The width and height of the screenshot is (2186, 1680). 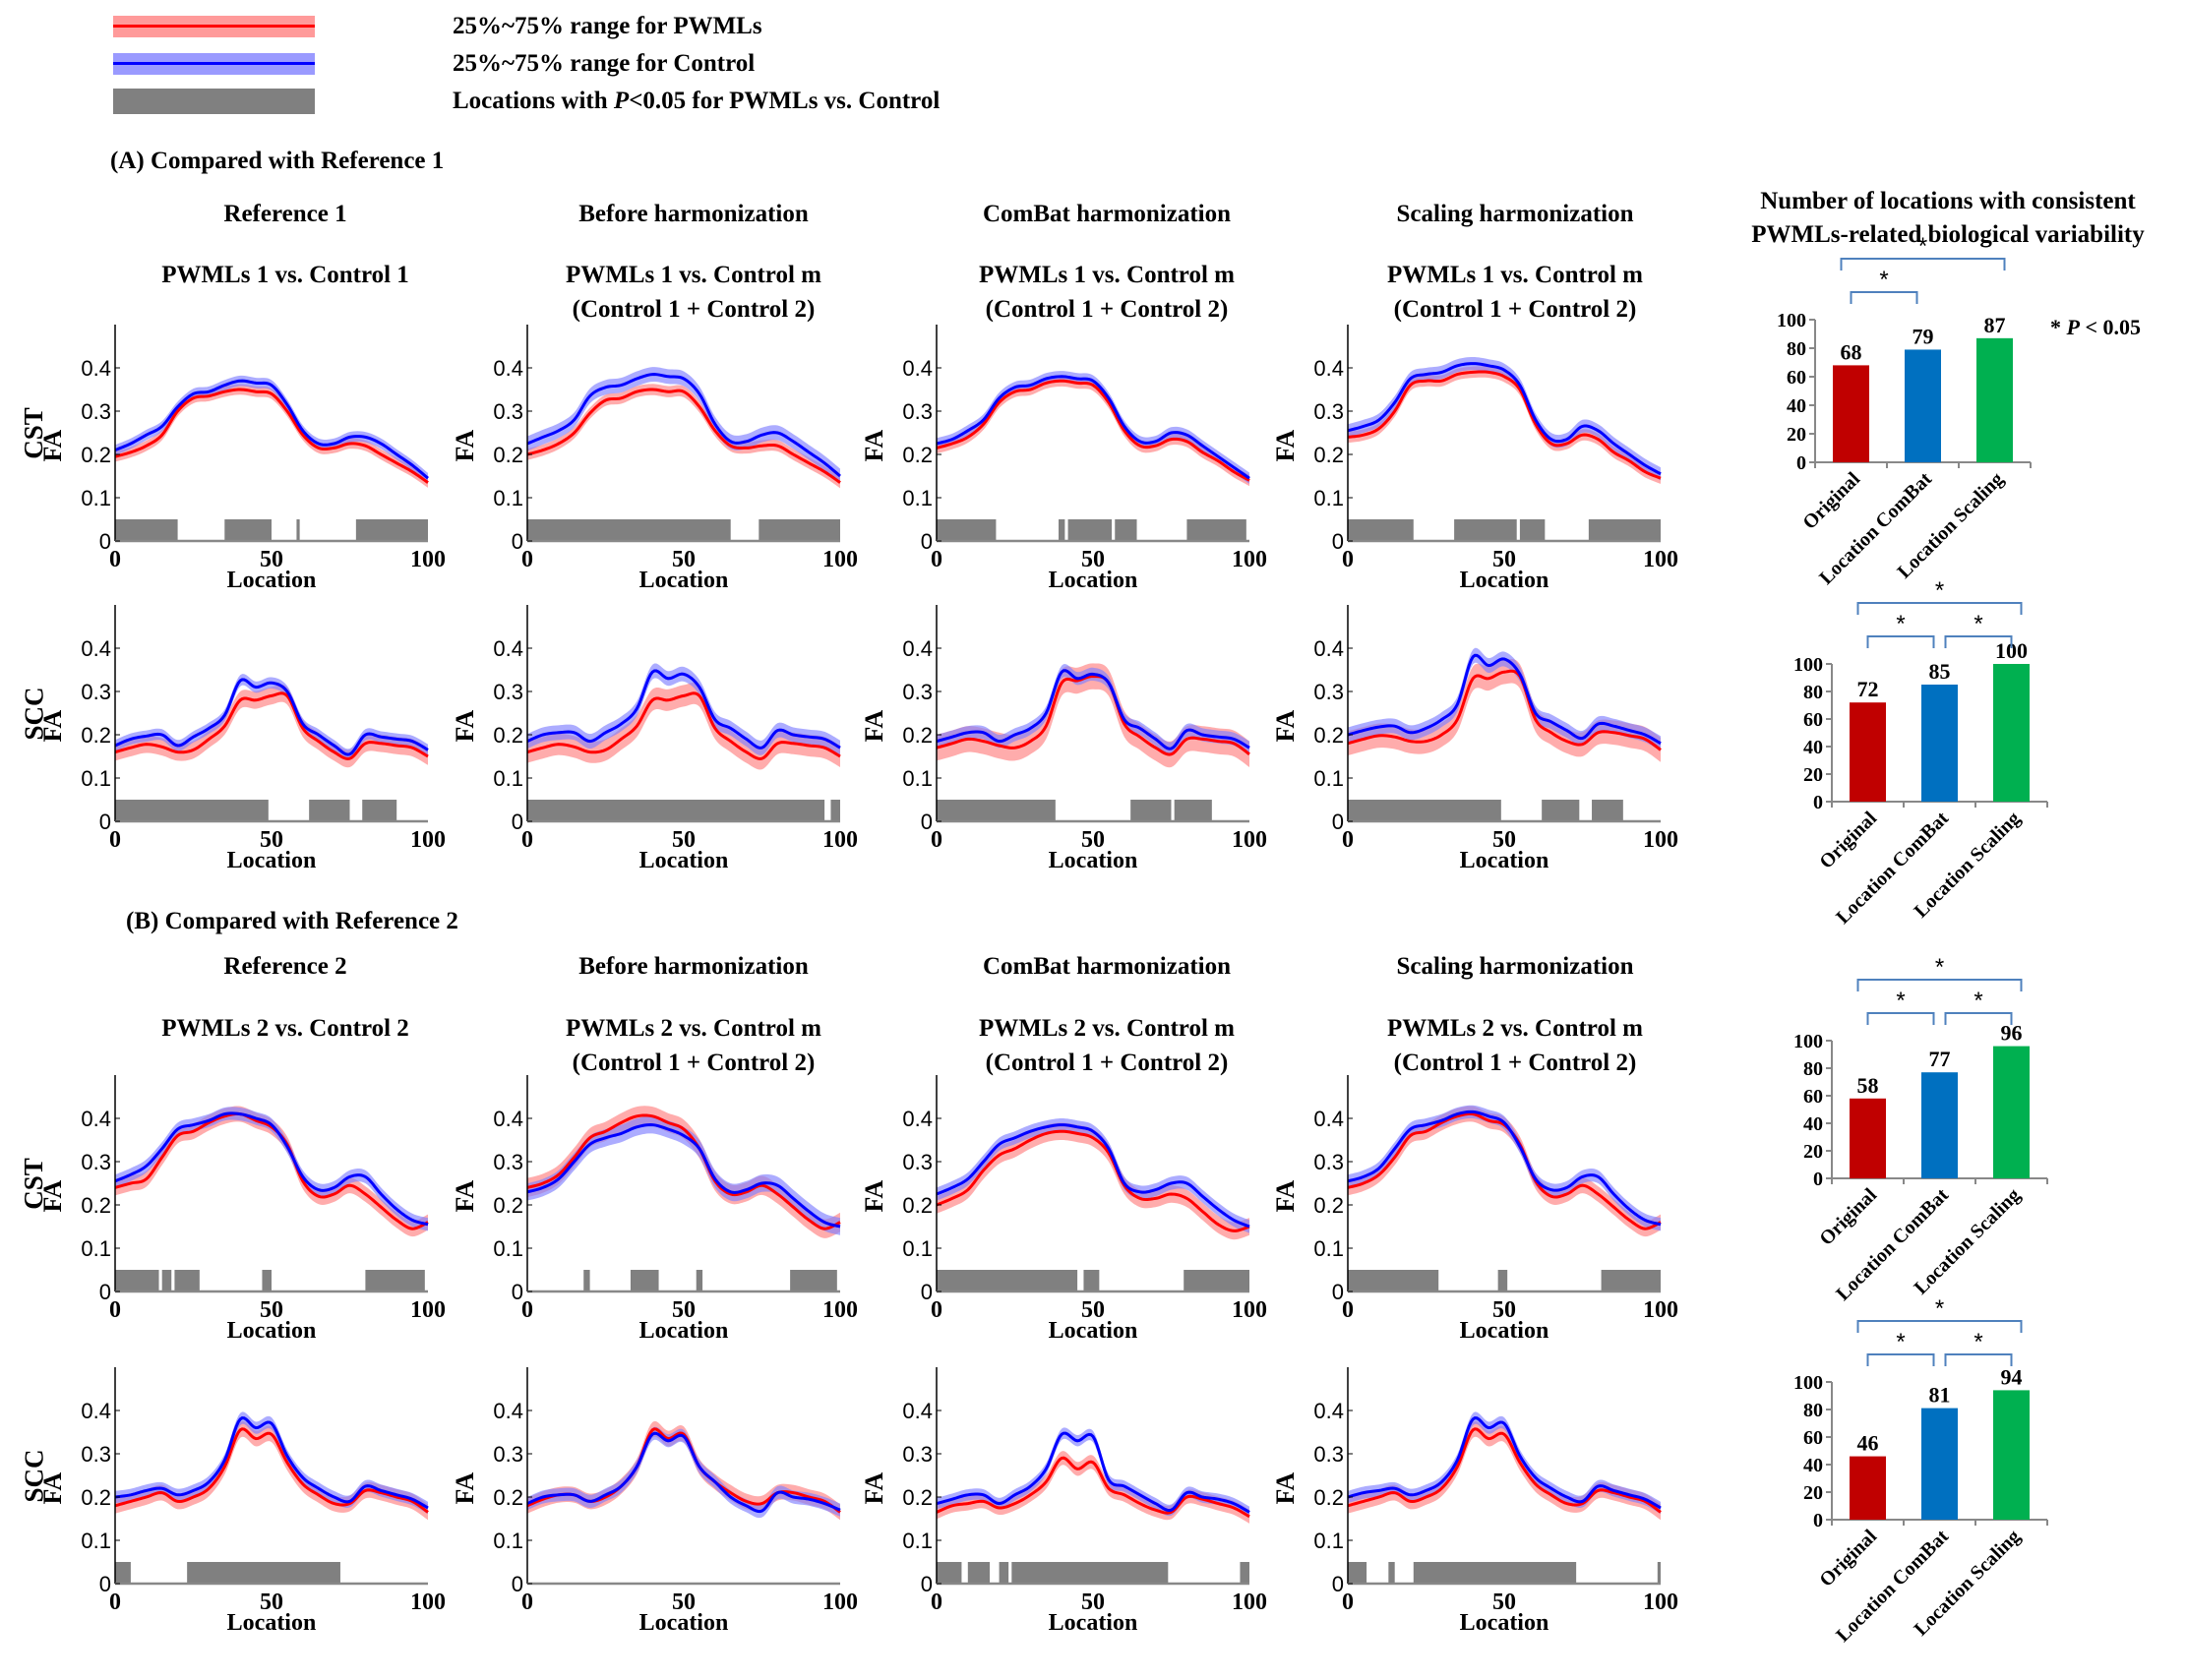 I want to click on legend-label-control: 25%~75% range for Control, so click(x=604, y=63).